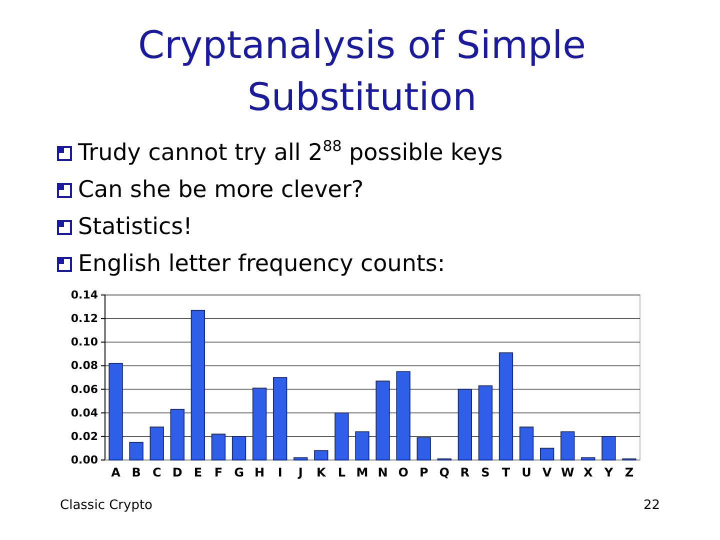 Image resolution: width=720 pixels, height=540 pixels. Describe the element at coordinates (106, 505) in the screenshot. I see `text: Classic Crypto` at that location.